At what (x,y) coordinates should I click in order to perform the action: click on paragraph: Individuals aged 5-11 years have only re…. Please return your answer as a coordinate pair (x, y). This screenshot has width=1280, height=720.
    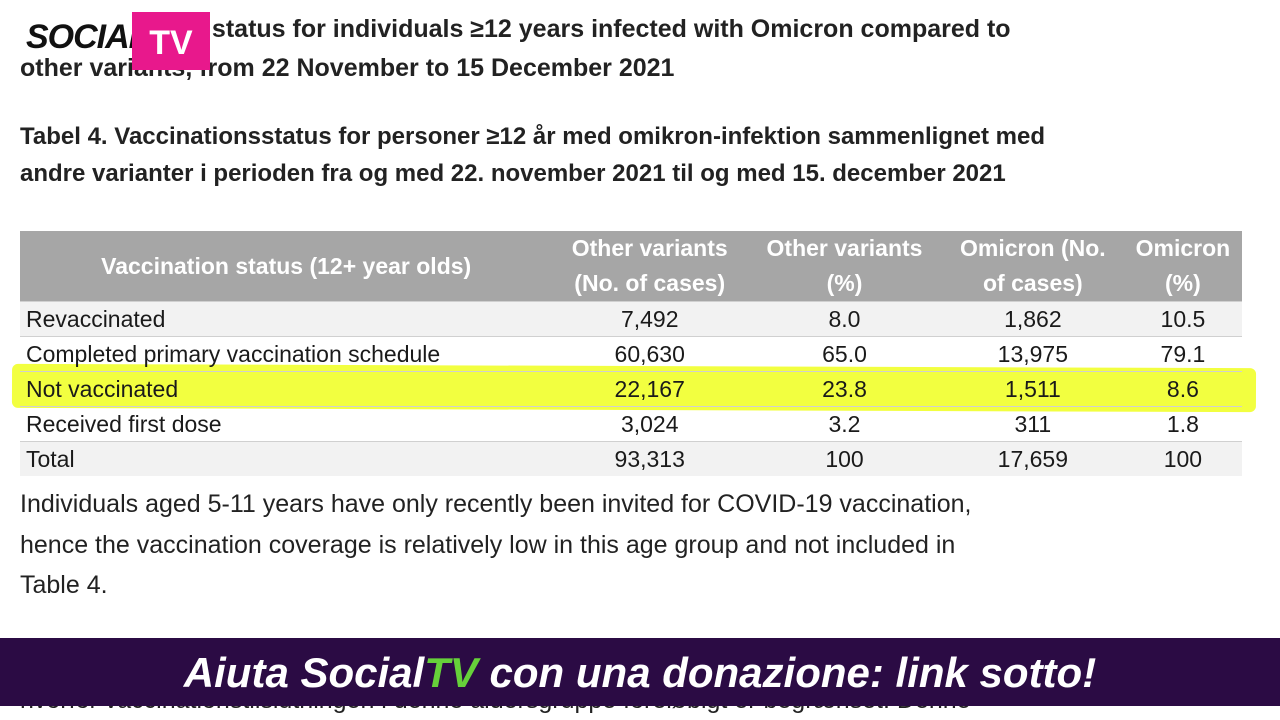
    Looking at the image, I should click on (496, 504).